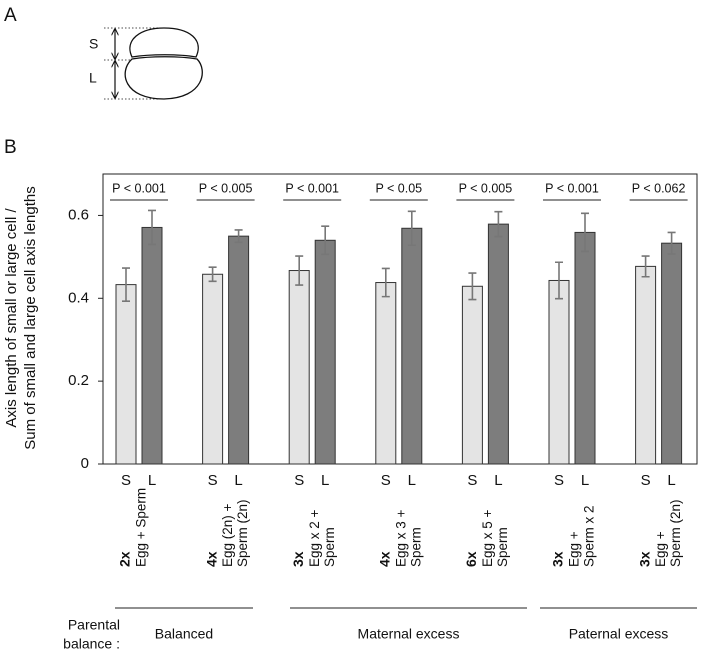 This screenshot has height=652, width=714. What do you see at coordinates (314, 538) in the screenshot?
I see `category-sublabel: Egg x 2 +` at bounding box center [314, 538].